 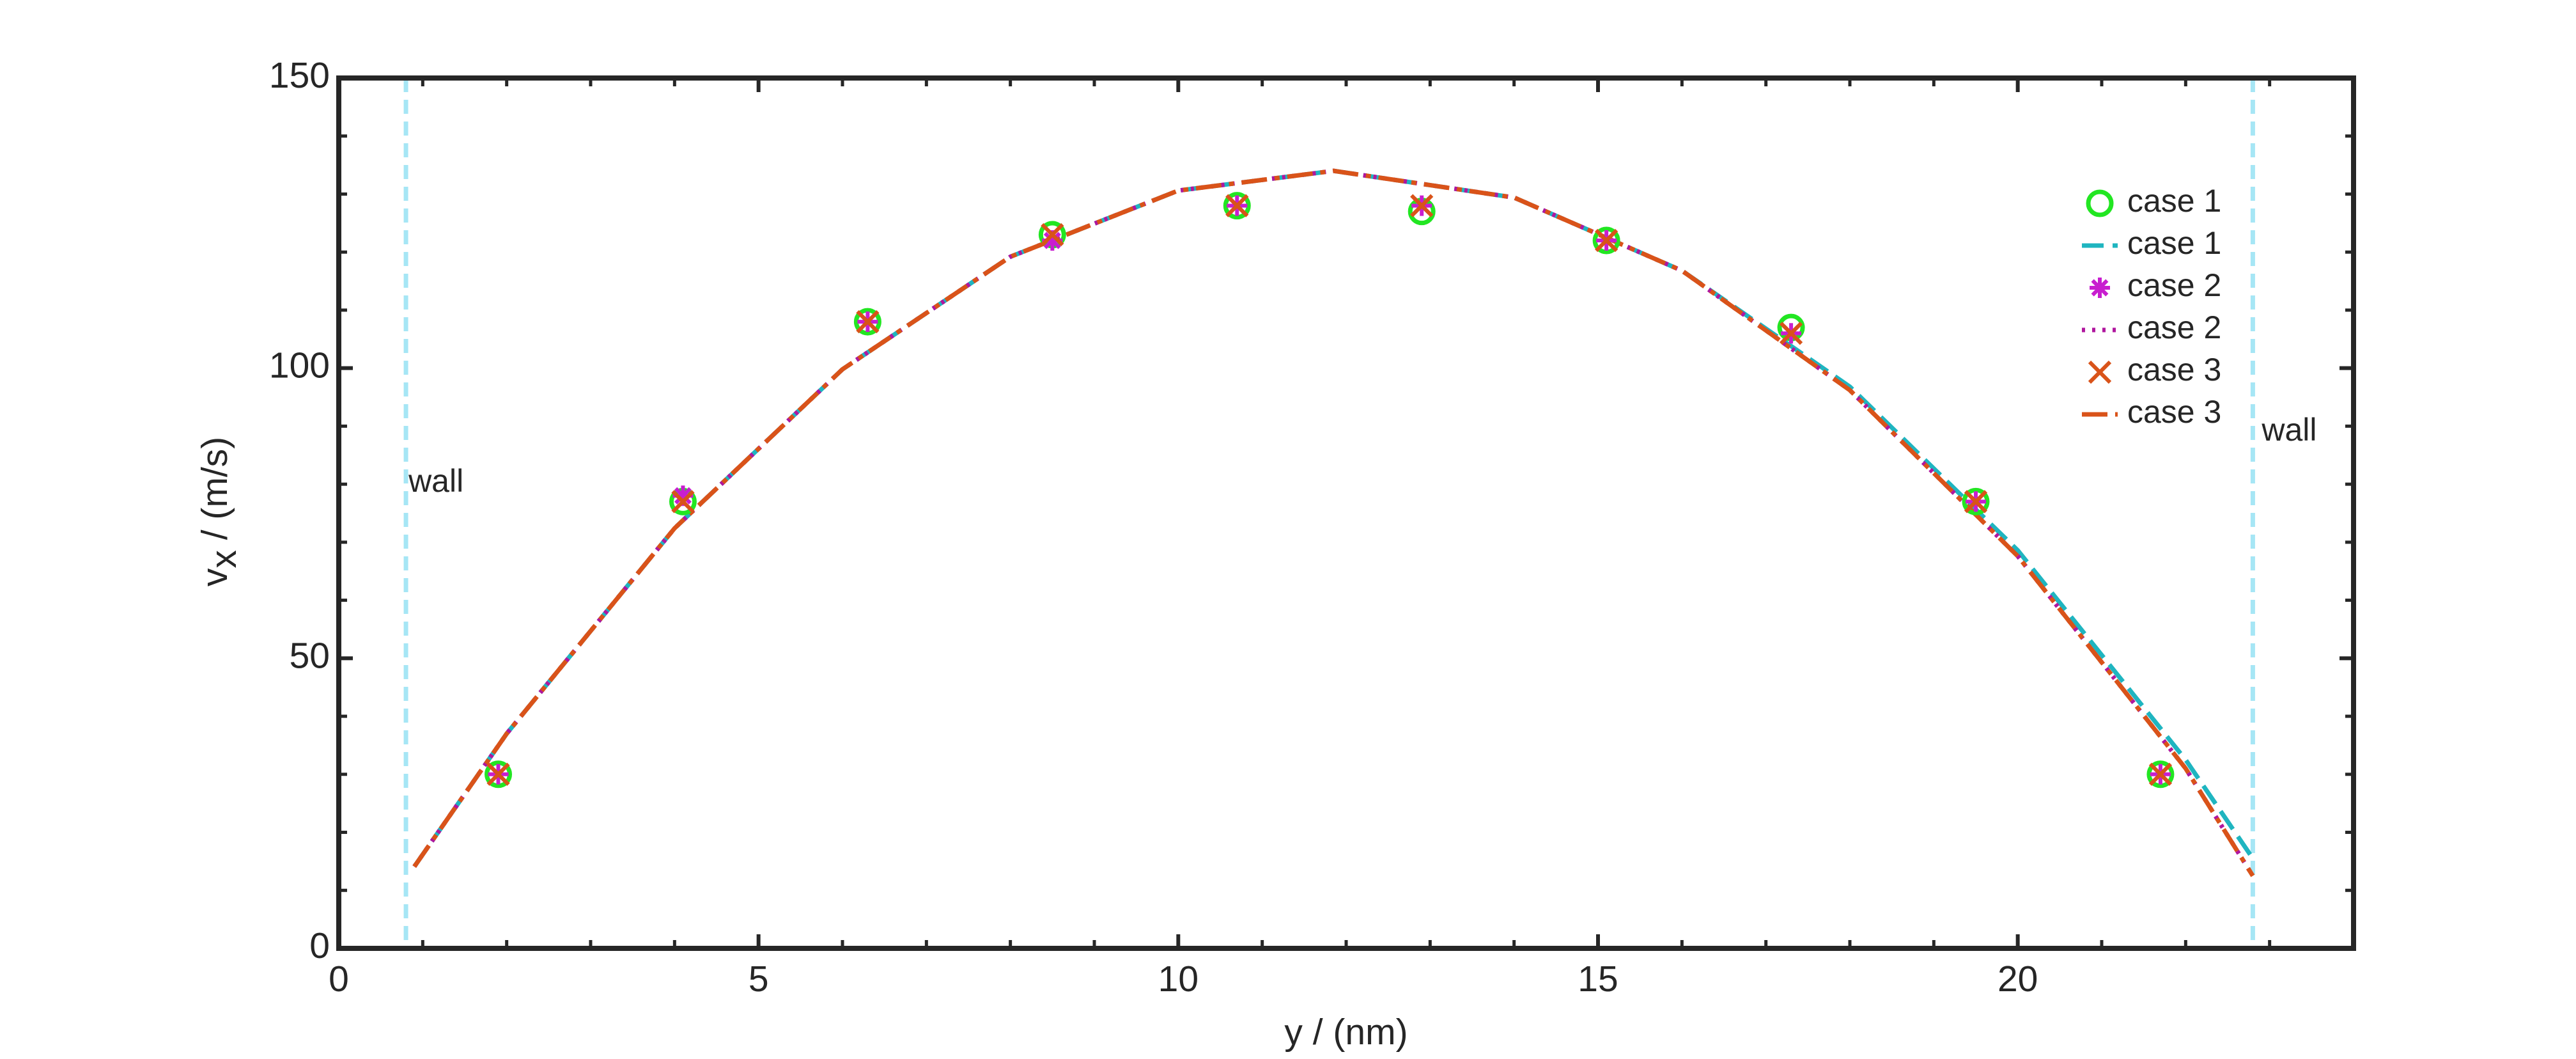 I want to click on x-axis-label: y / (nm), so click(x=1346, y=1032).